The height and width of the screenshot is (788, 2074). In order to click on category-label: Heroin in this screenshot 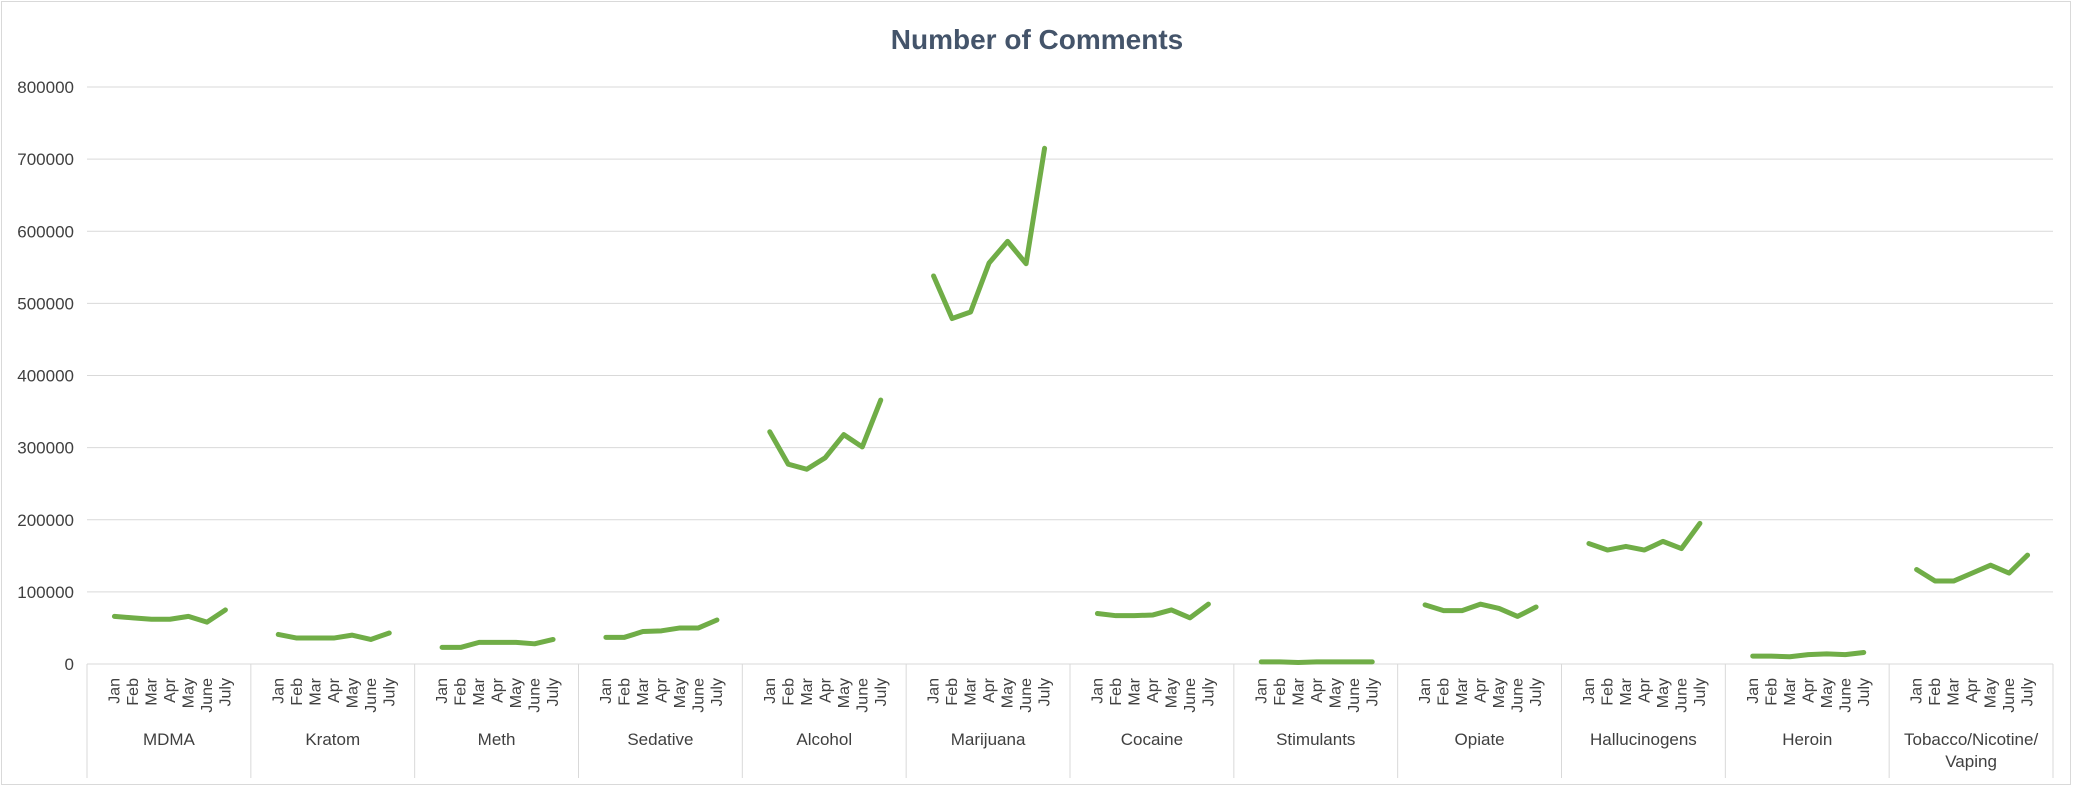, I will do `click(1807, 739)`.